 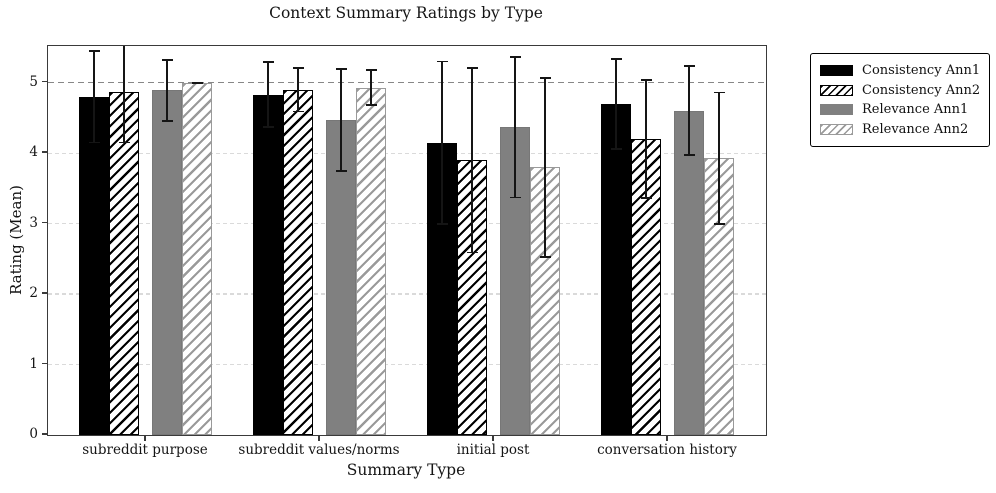 I want to click on y-tick-label: 5, so click(x=33, y=81).